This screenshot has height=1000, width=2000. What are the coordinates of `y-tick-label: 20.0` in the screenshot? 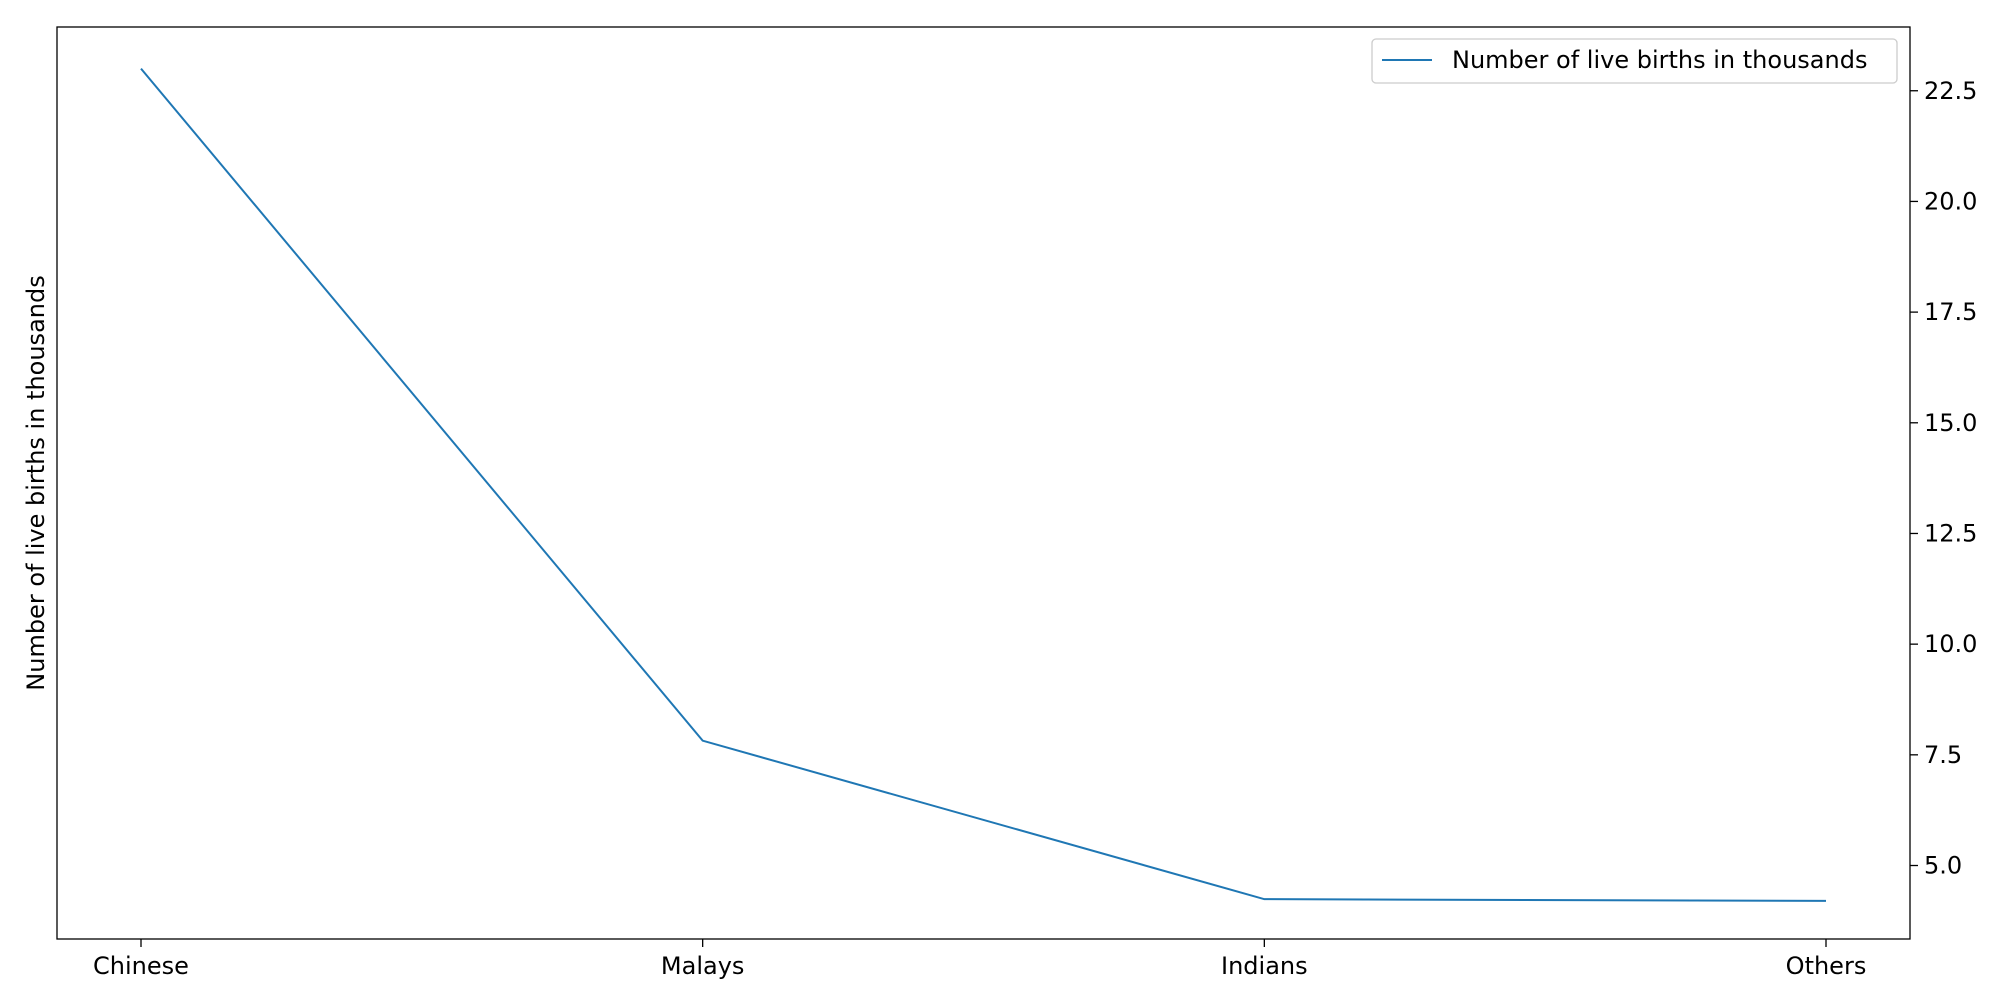 It's located at (1950, 201).